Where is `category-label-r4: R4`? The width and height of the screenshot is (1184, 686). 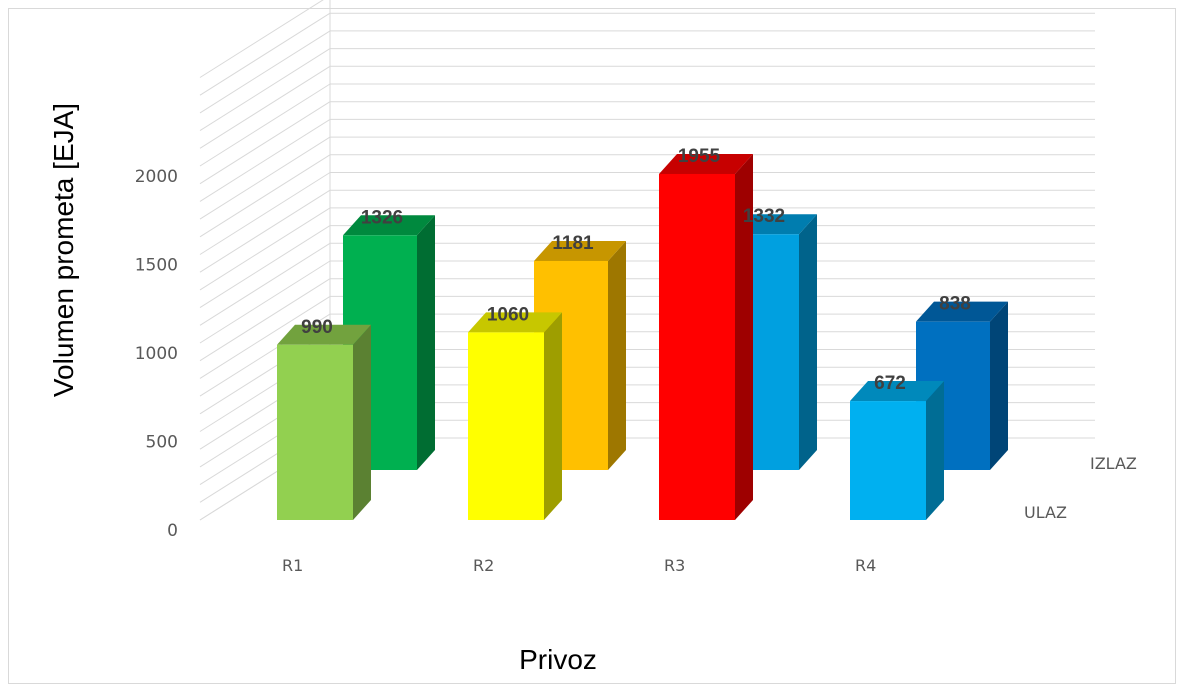 category-label-r4: R4 is located at coordinates (865, 565).